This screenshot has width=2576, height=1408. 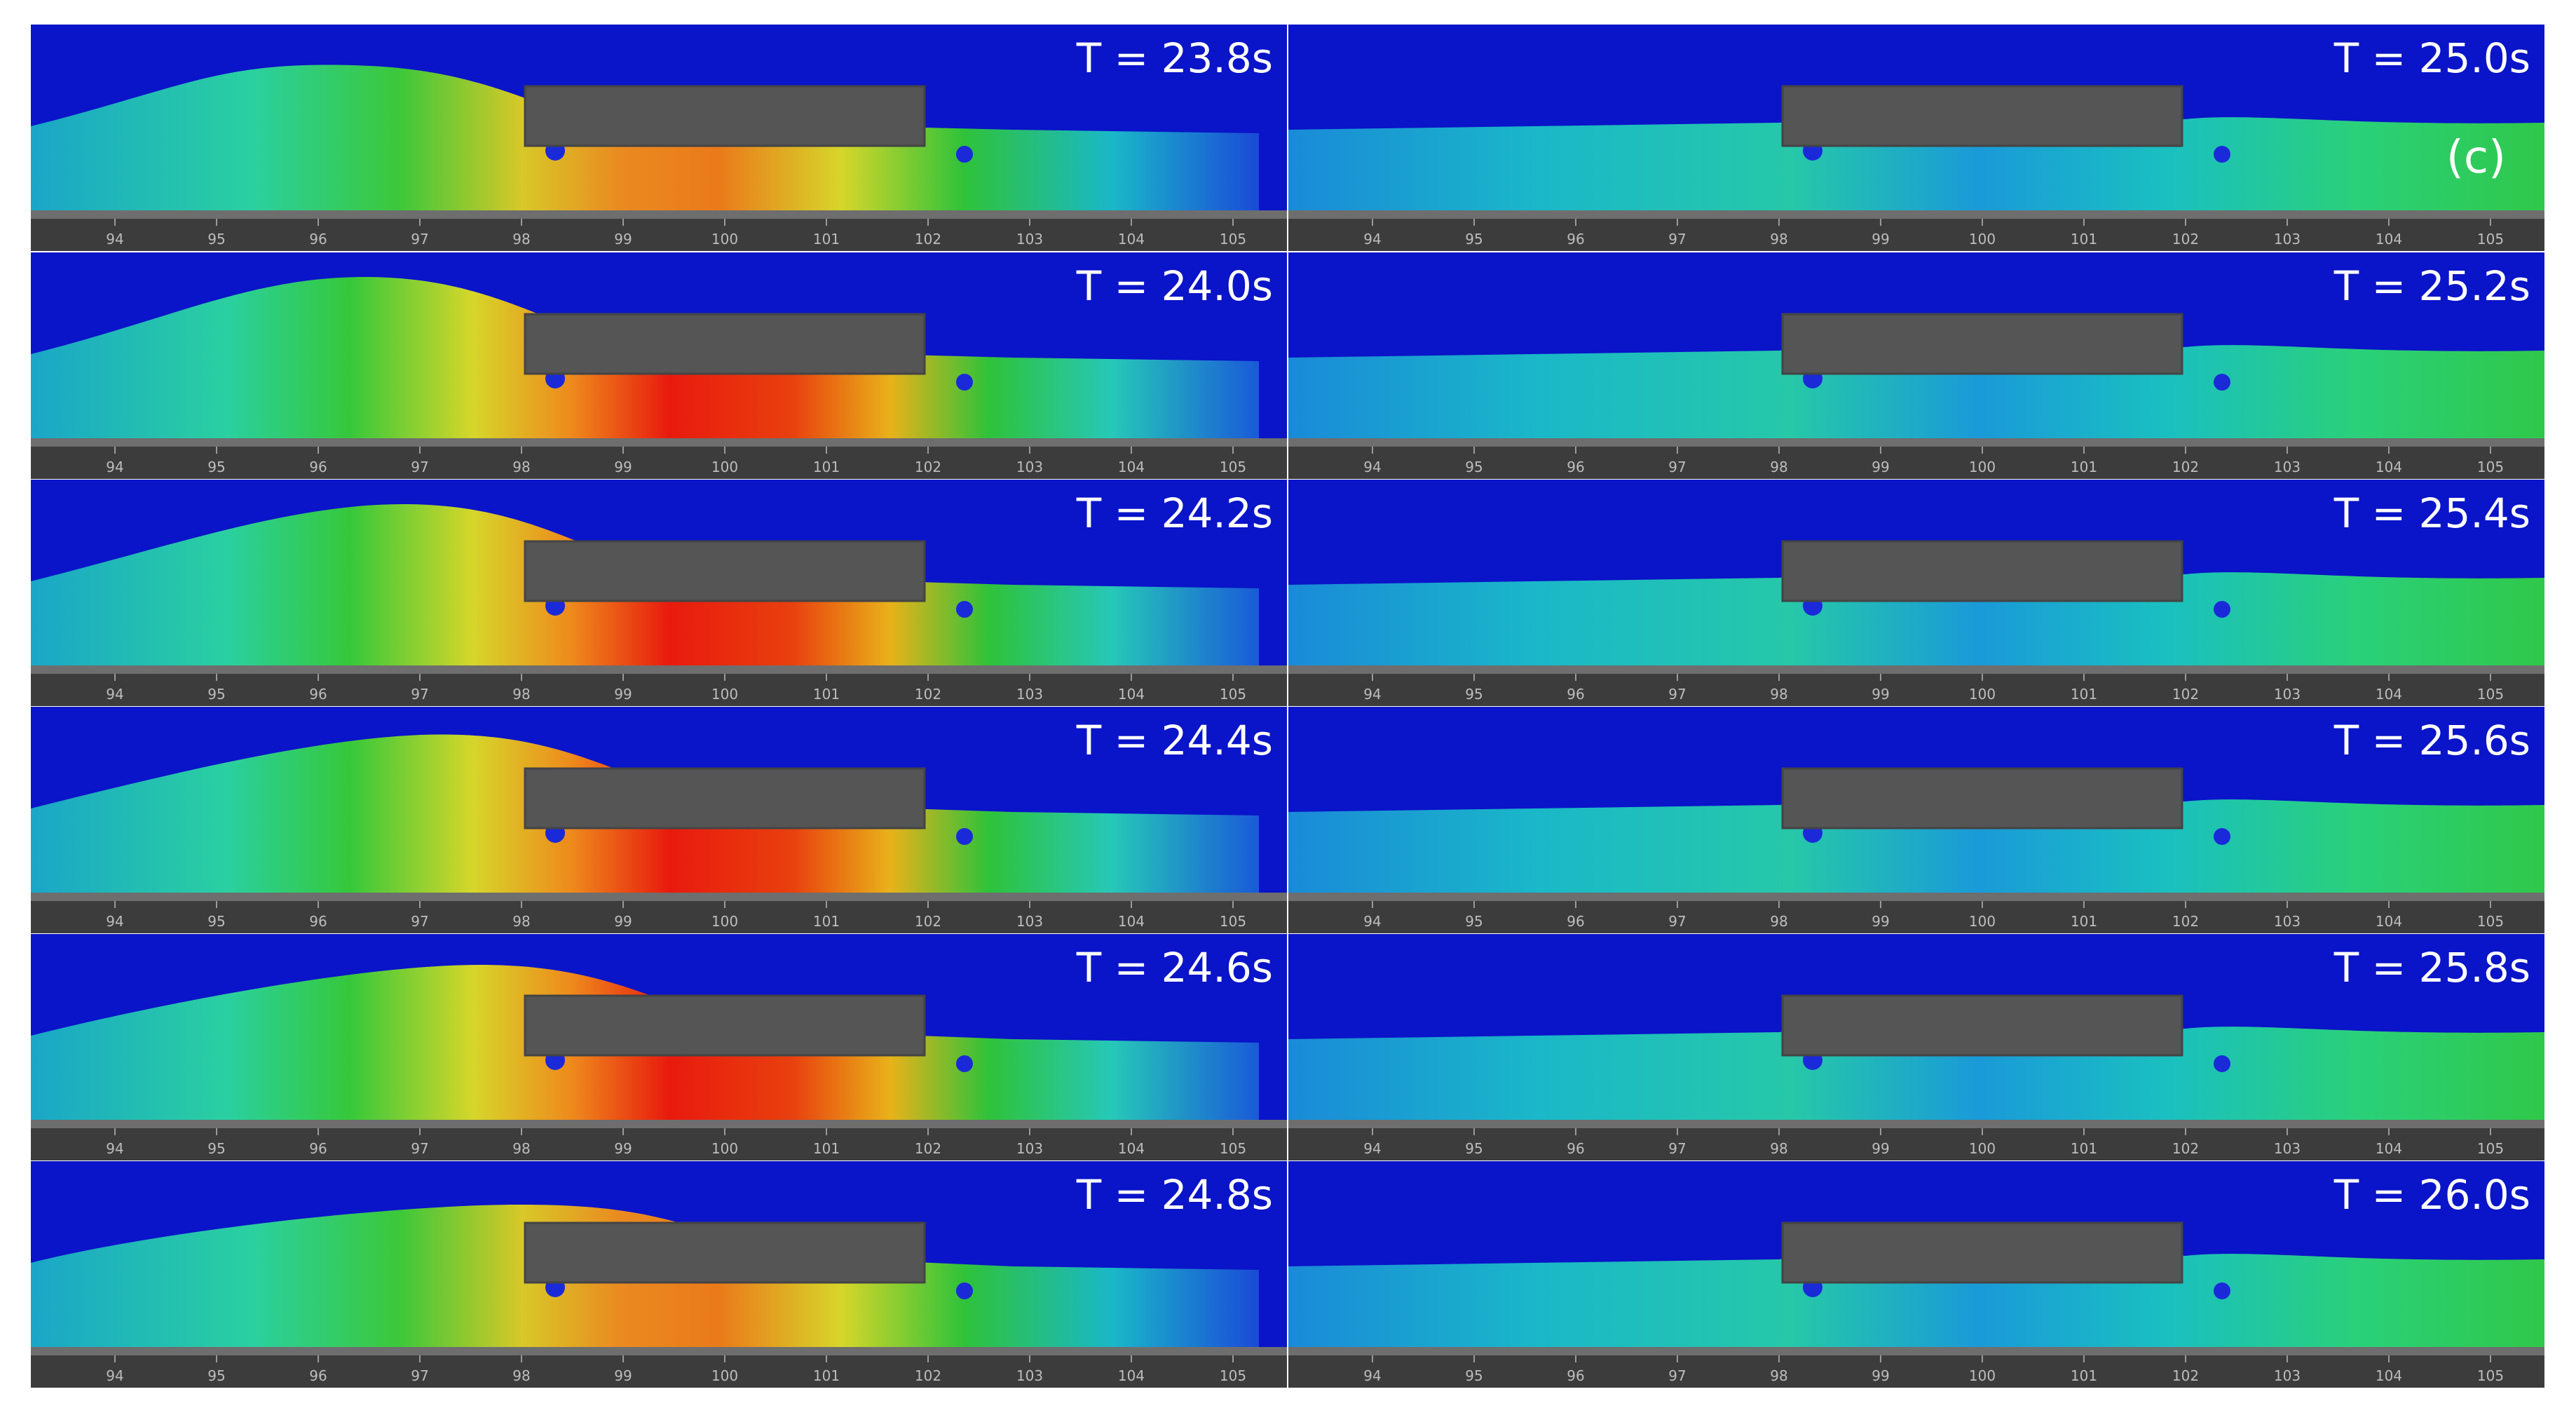 I want to click on frame-panel: 94 95 96 97 98 99 100 101 102 103 104 105 T = 25.4s, so click(x=1916, y=593).